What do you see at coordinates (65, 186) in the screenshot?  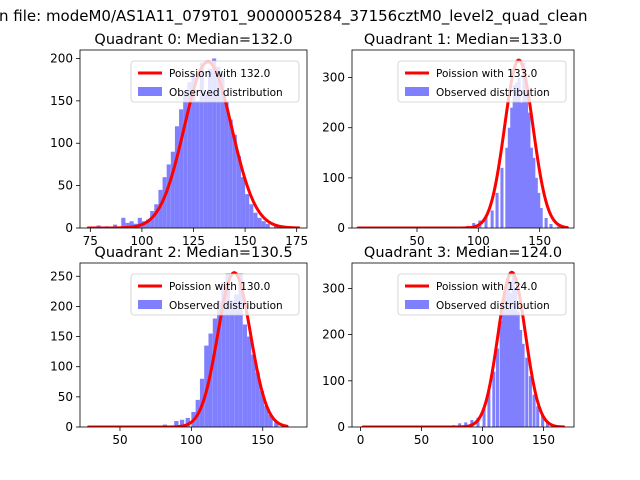 I see `y-tick-label: 50` at bounding box center [65, 186].